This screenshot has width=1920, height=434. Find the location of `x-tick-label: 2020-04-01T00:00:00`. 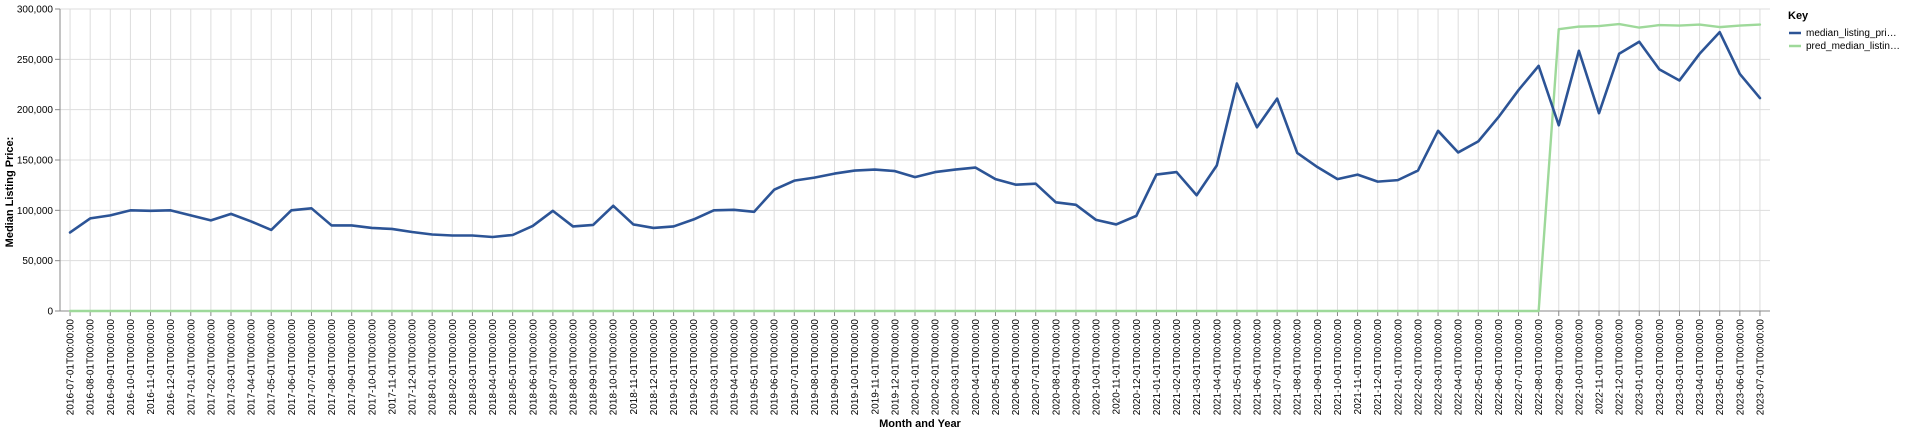

x-tick-label: 2020-04-01T00:00:00 is located at coordinates (976, 367).